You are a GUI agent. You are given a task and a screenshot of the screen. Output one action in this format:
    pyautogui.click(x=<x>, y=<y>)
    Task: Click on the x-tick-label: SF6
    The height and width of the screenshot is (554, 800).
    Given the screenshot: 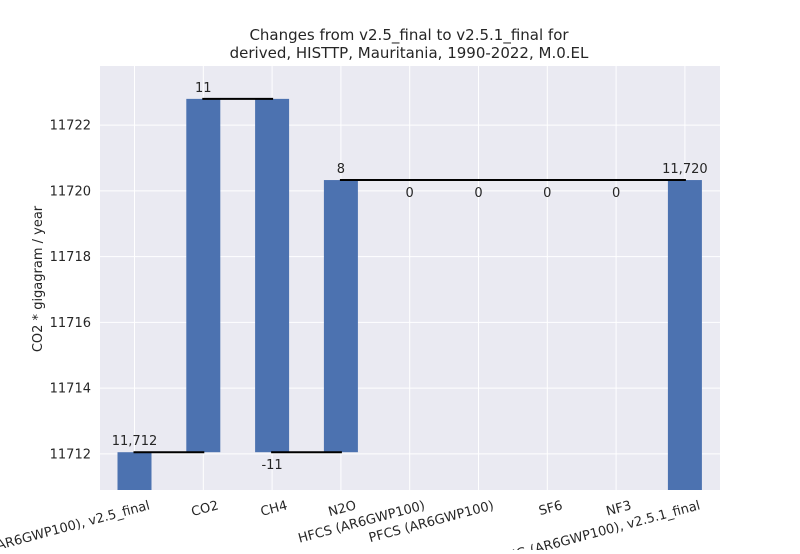 What is the action you would take?
    pyautogui.click(x=550, y=508)
    